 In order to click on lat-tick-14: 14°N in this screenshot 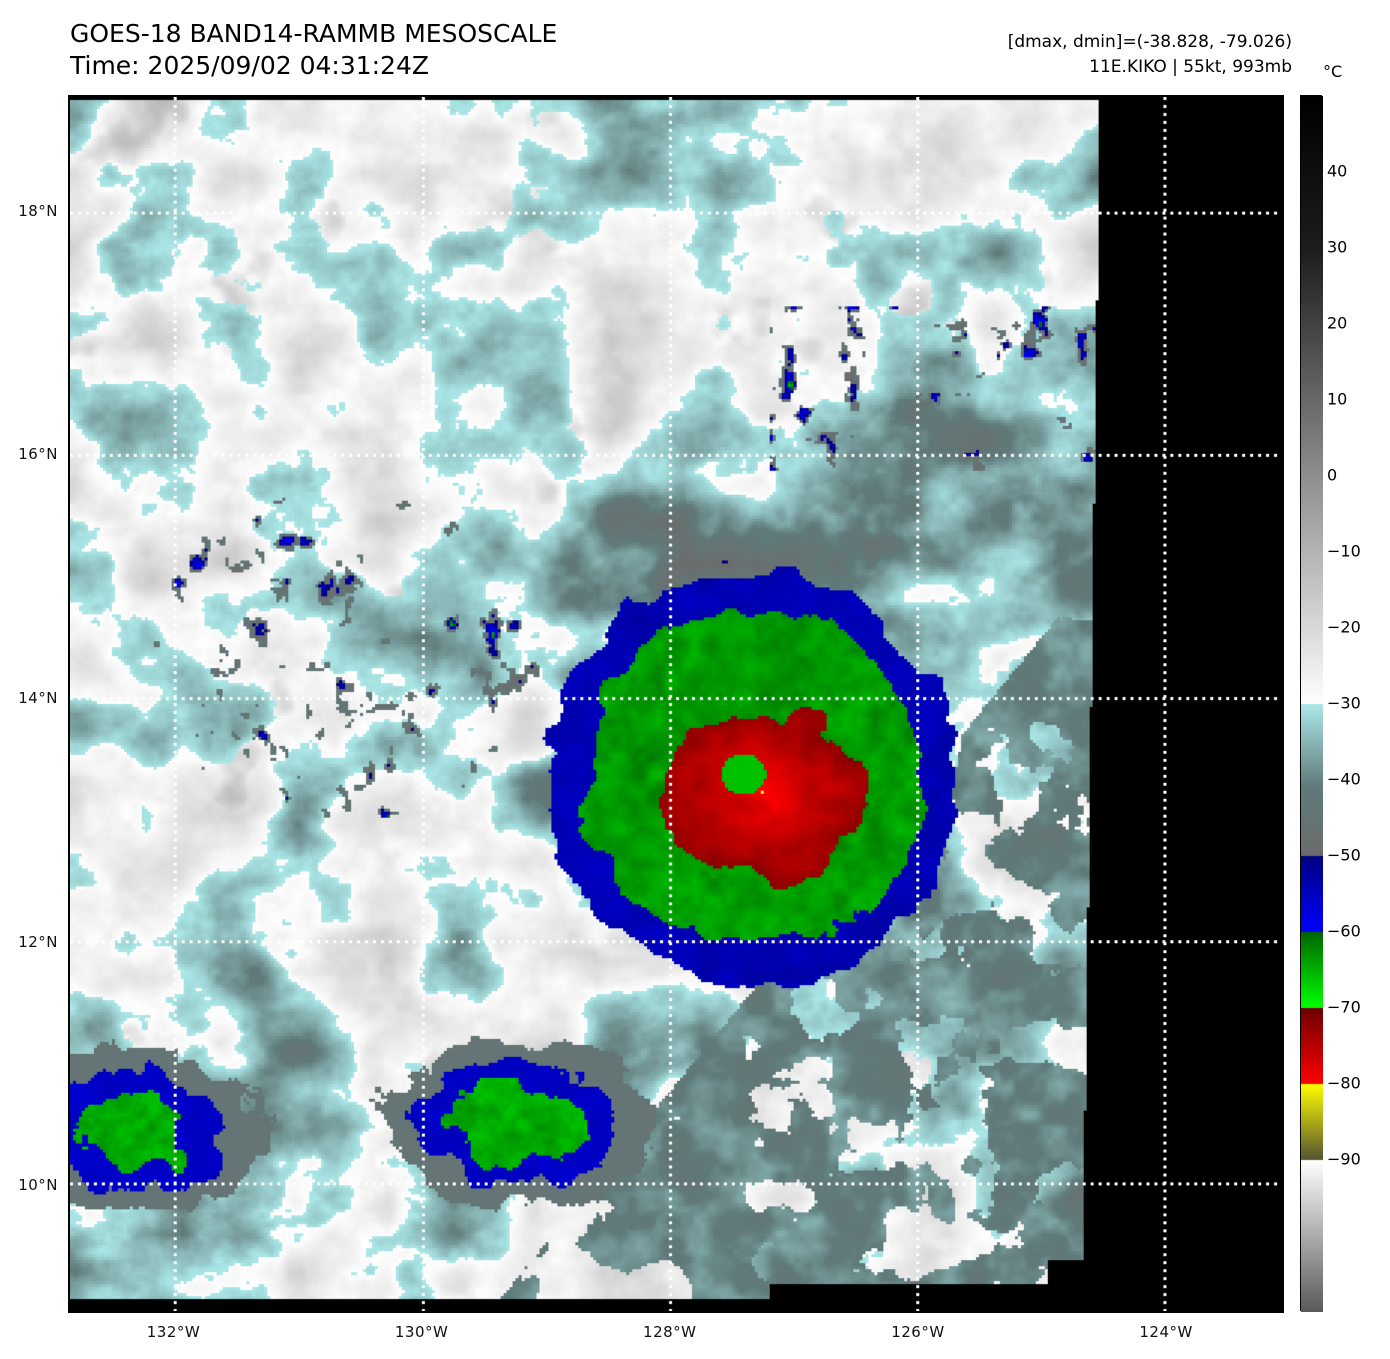, I will do `click(38, 697)`.